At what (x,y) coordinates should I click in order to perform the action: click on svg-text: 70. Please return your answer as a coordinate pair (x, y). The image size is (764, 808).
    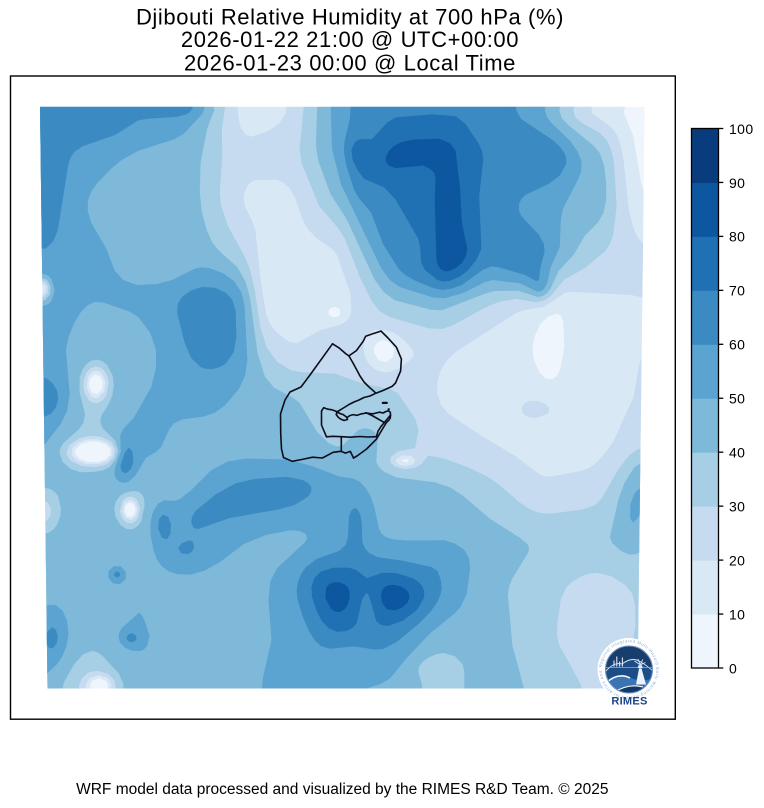
    Looking at the image, I should click on (737, 291).